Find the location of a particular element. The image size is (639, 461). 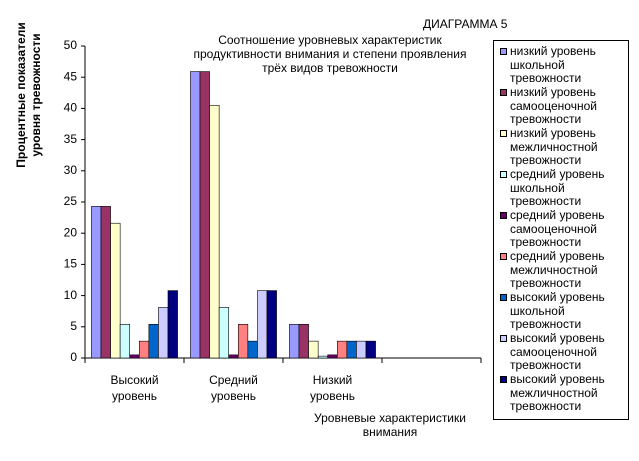

y-tick-label: 25 is located at coordinates (71, 201).